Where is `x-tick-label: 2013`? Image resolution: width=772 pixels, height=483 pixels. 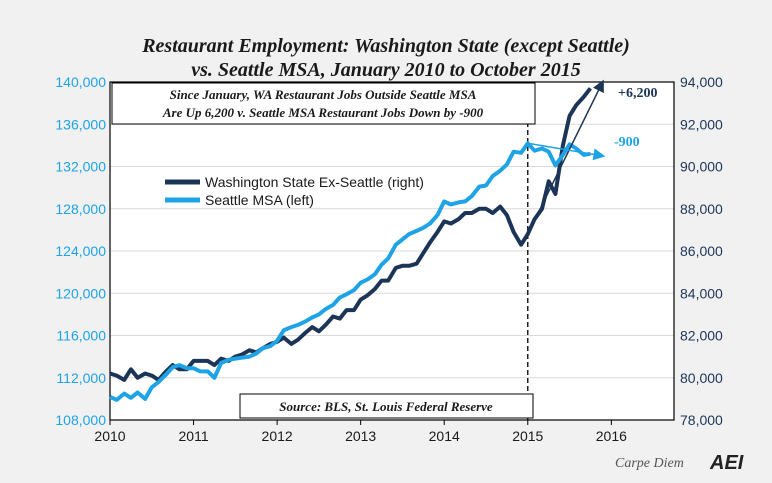 x-tick-label: 2013 is located at coordinates (360, 436).